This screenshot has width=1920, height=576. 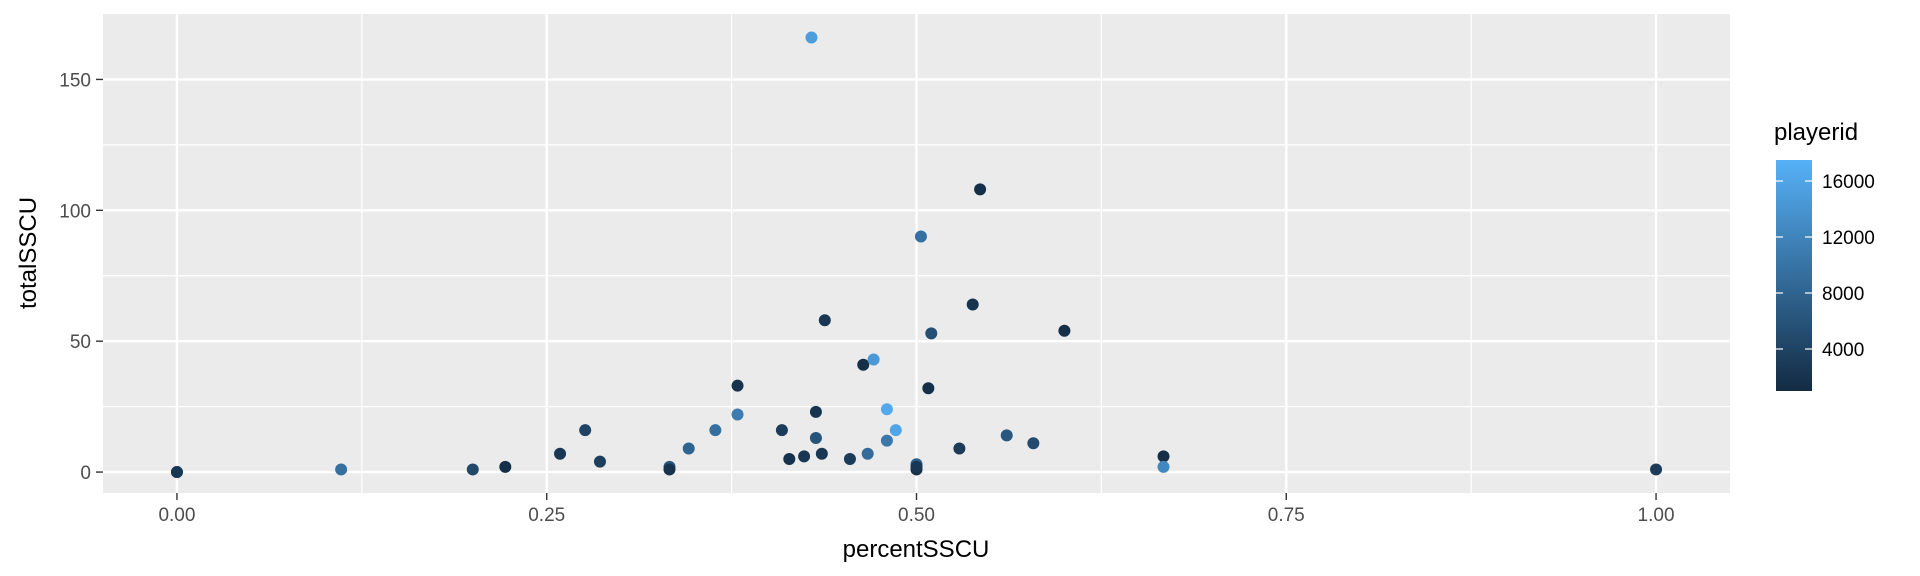 What do you see at coordinates (75, 80) in the screenshot?
I see `y-tick-label: 150` at bounding box center [75, 80].